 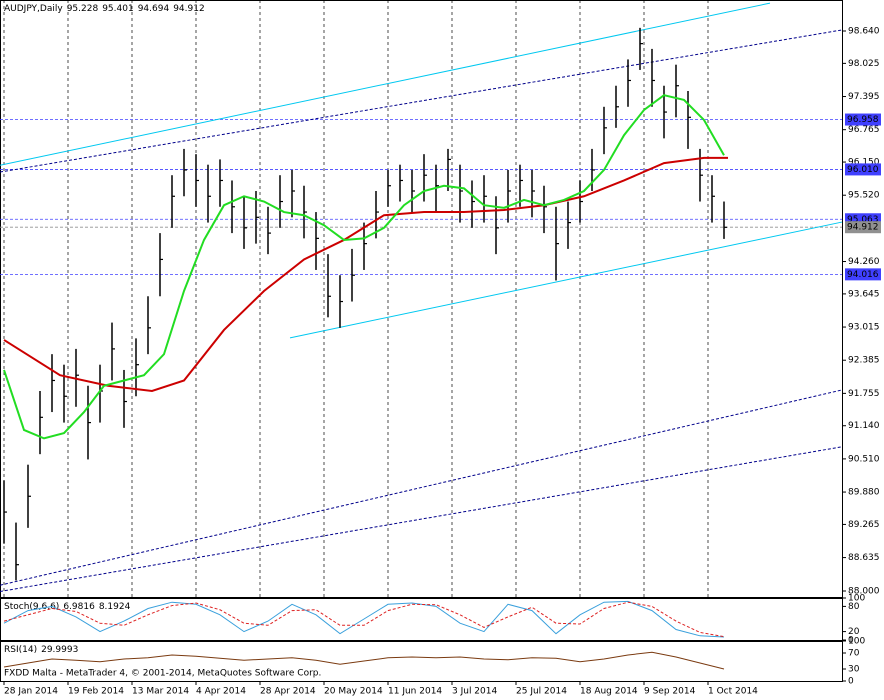 I want to click on readout-value: 94.912, so click(x=189, y=9).